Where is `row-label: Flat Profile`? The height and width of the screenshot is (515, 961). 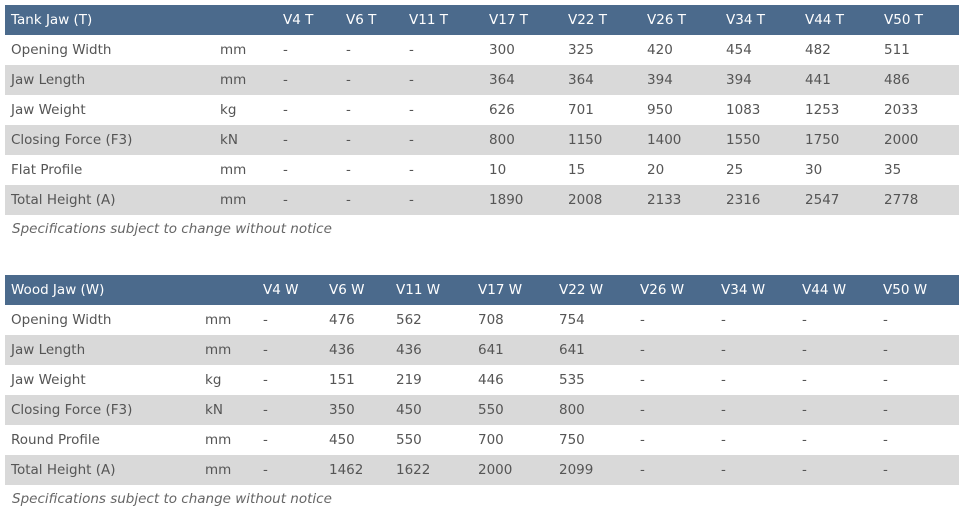
row-label: Flat Profile is located at coordinates (47, 170).